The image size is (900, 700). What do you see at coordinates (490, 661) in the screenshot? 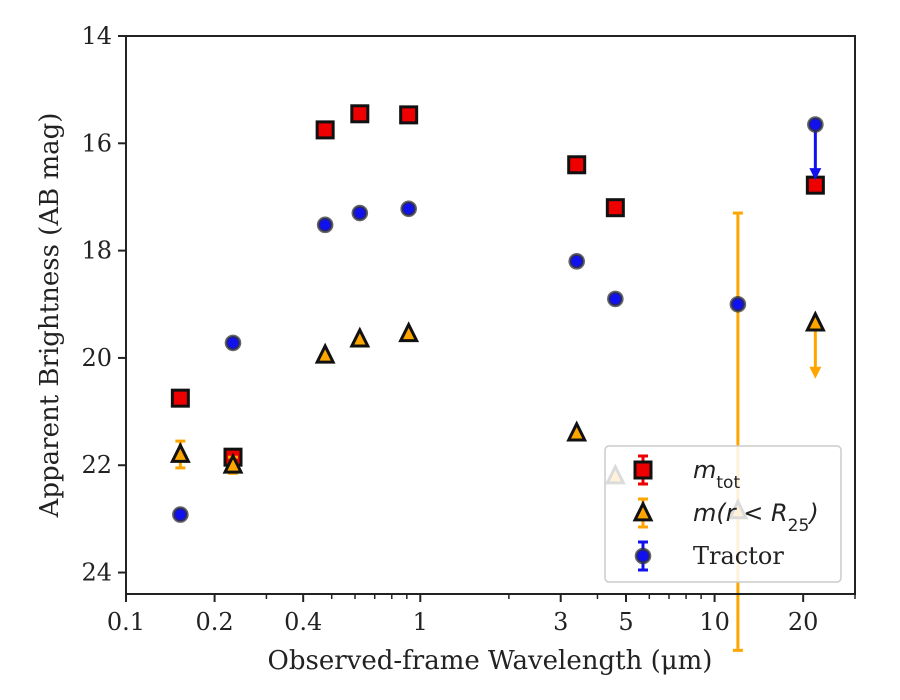
I see `x-axis-label: Observed-frame Wavelength (μm)` at bounding box center [490, 661].